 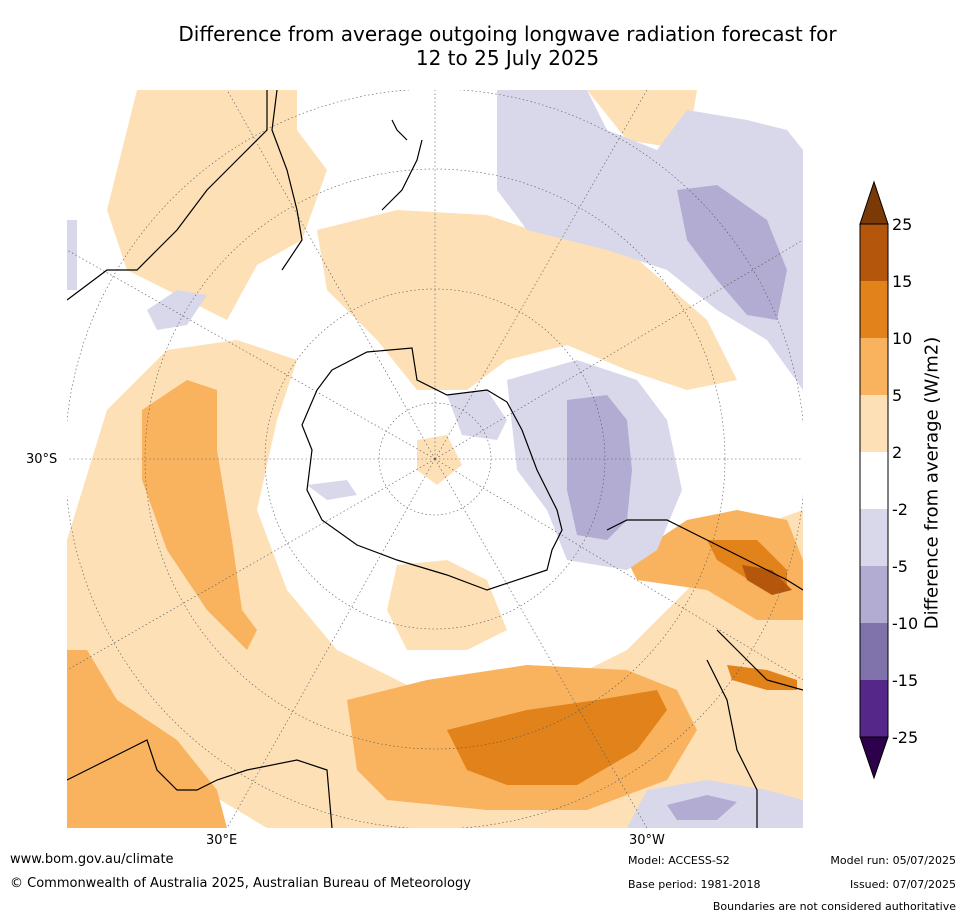 What do you see at coordinates (905, 623) in the screenshot?
I see `colorbar-tick: -10` at bounding box center [905, 623].